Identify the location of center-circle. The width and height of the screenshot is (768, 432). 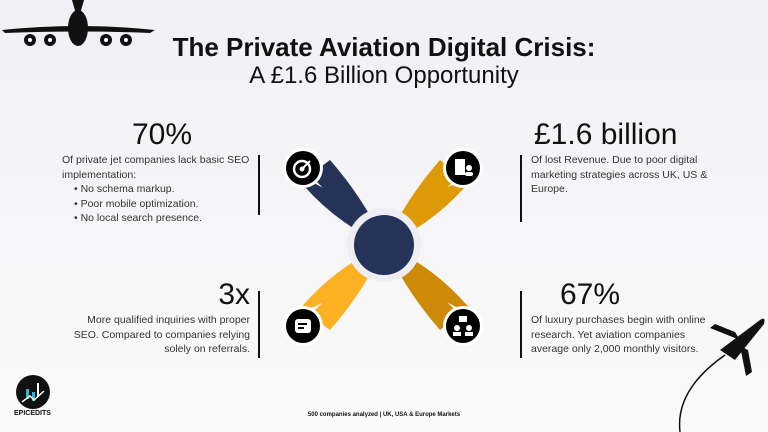
(384, 245).